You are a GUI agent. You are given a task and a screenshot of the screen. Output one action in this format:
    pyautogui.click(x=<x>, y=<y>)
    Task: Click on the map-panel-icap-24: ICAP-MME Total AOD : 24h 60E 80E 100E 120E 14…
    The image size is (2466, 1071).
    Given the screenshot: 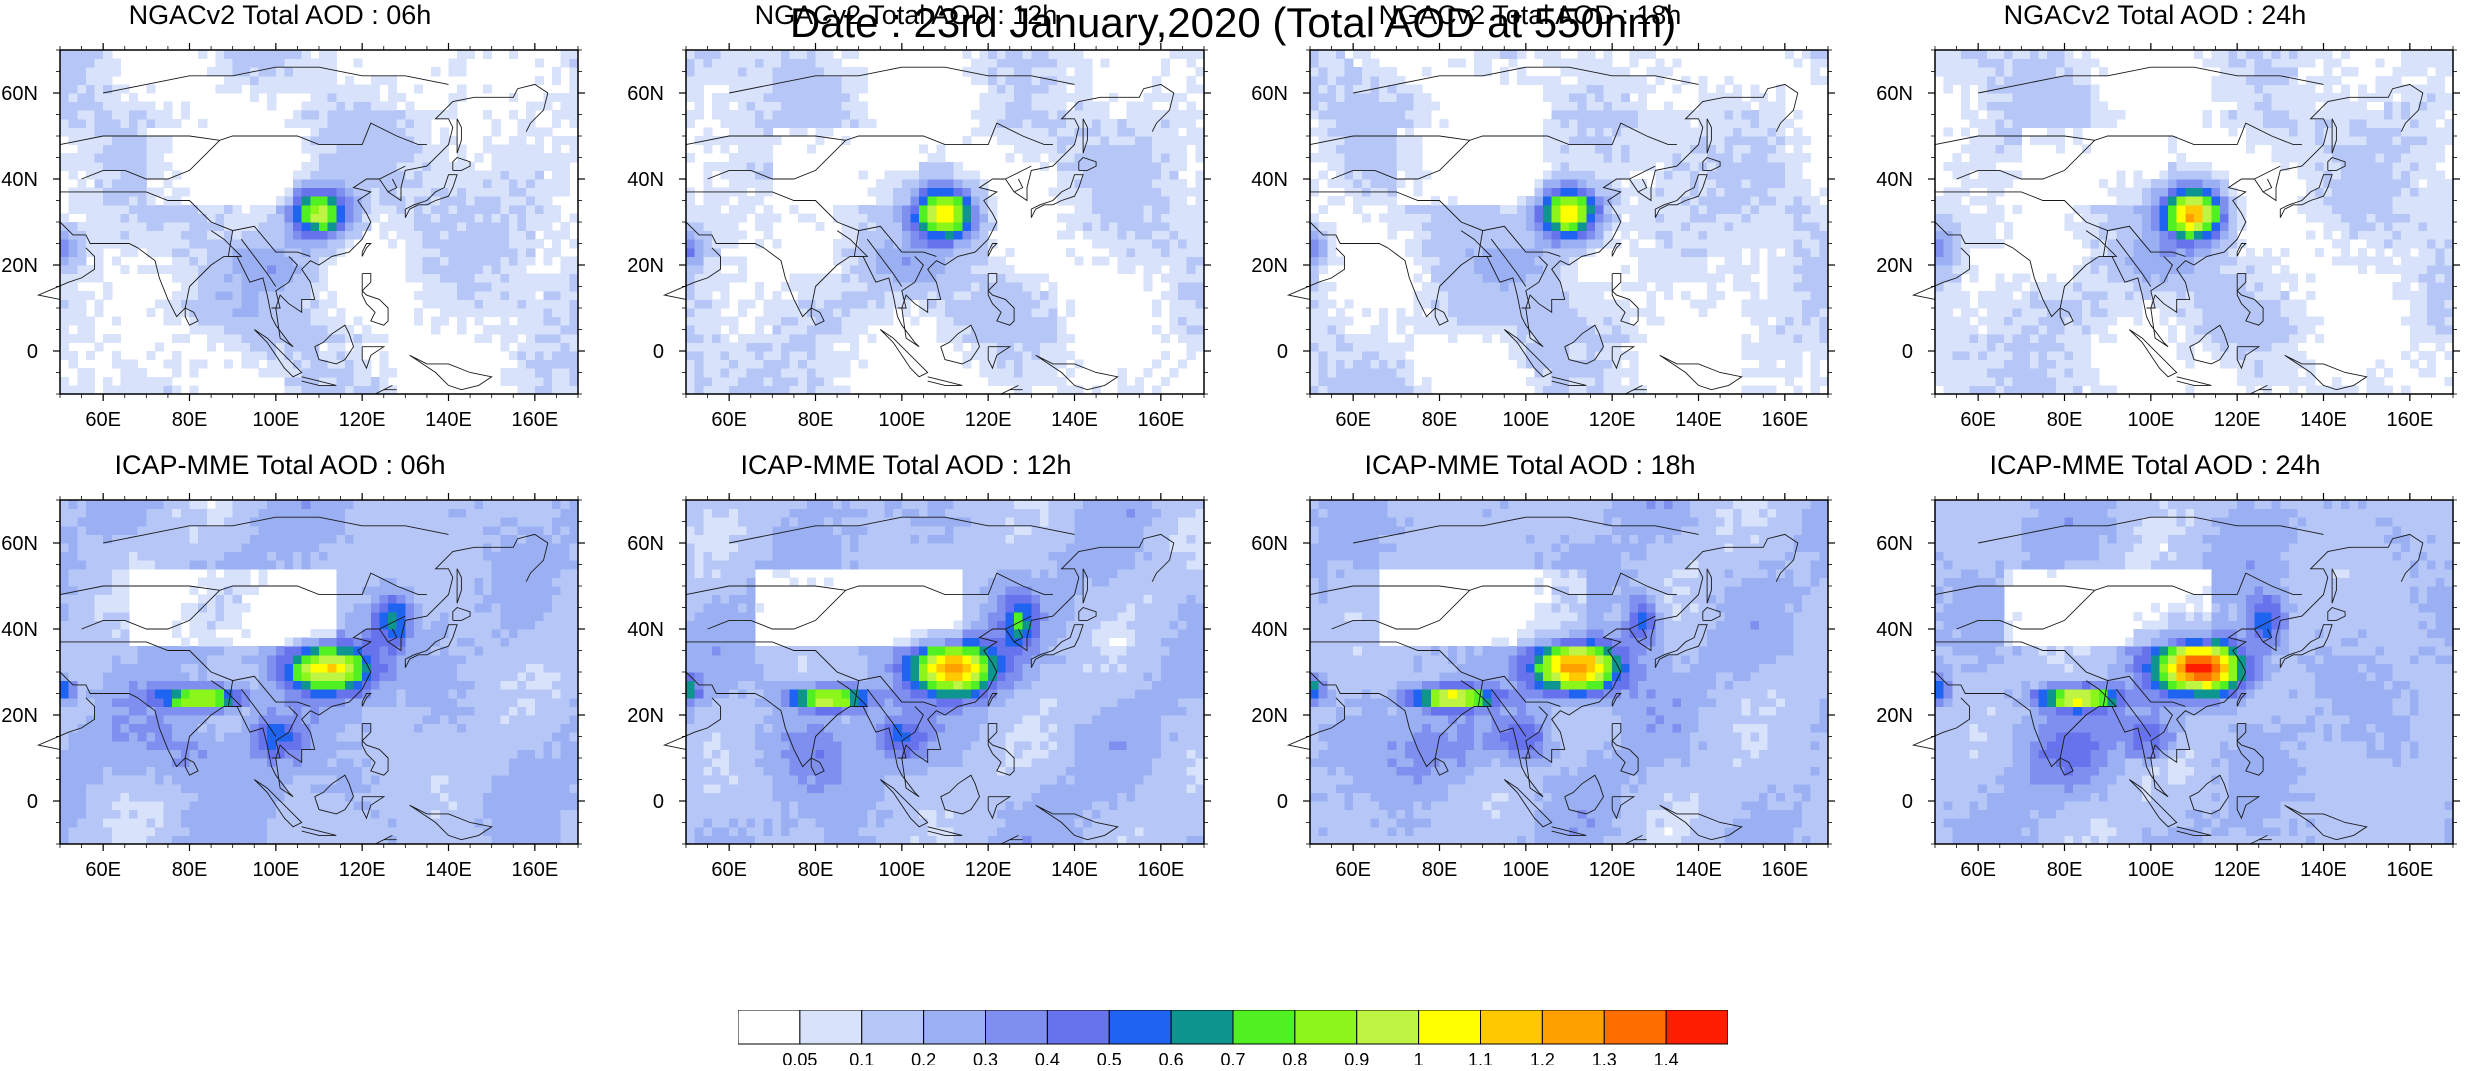 What is the action you would take?
    pyautogui.click(x=2167, y=676)
    